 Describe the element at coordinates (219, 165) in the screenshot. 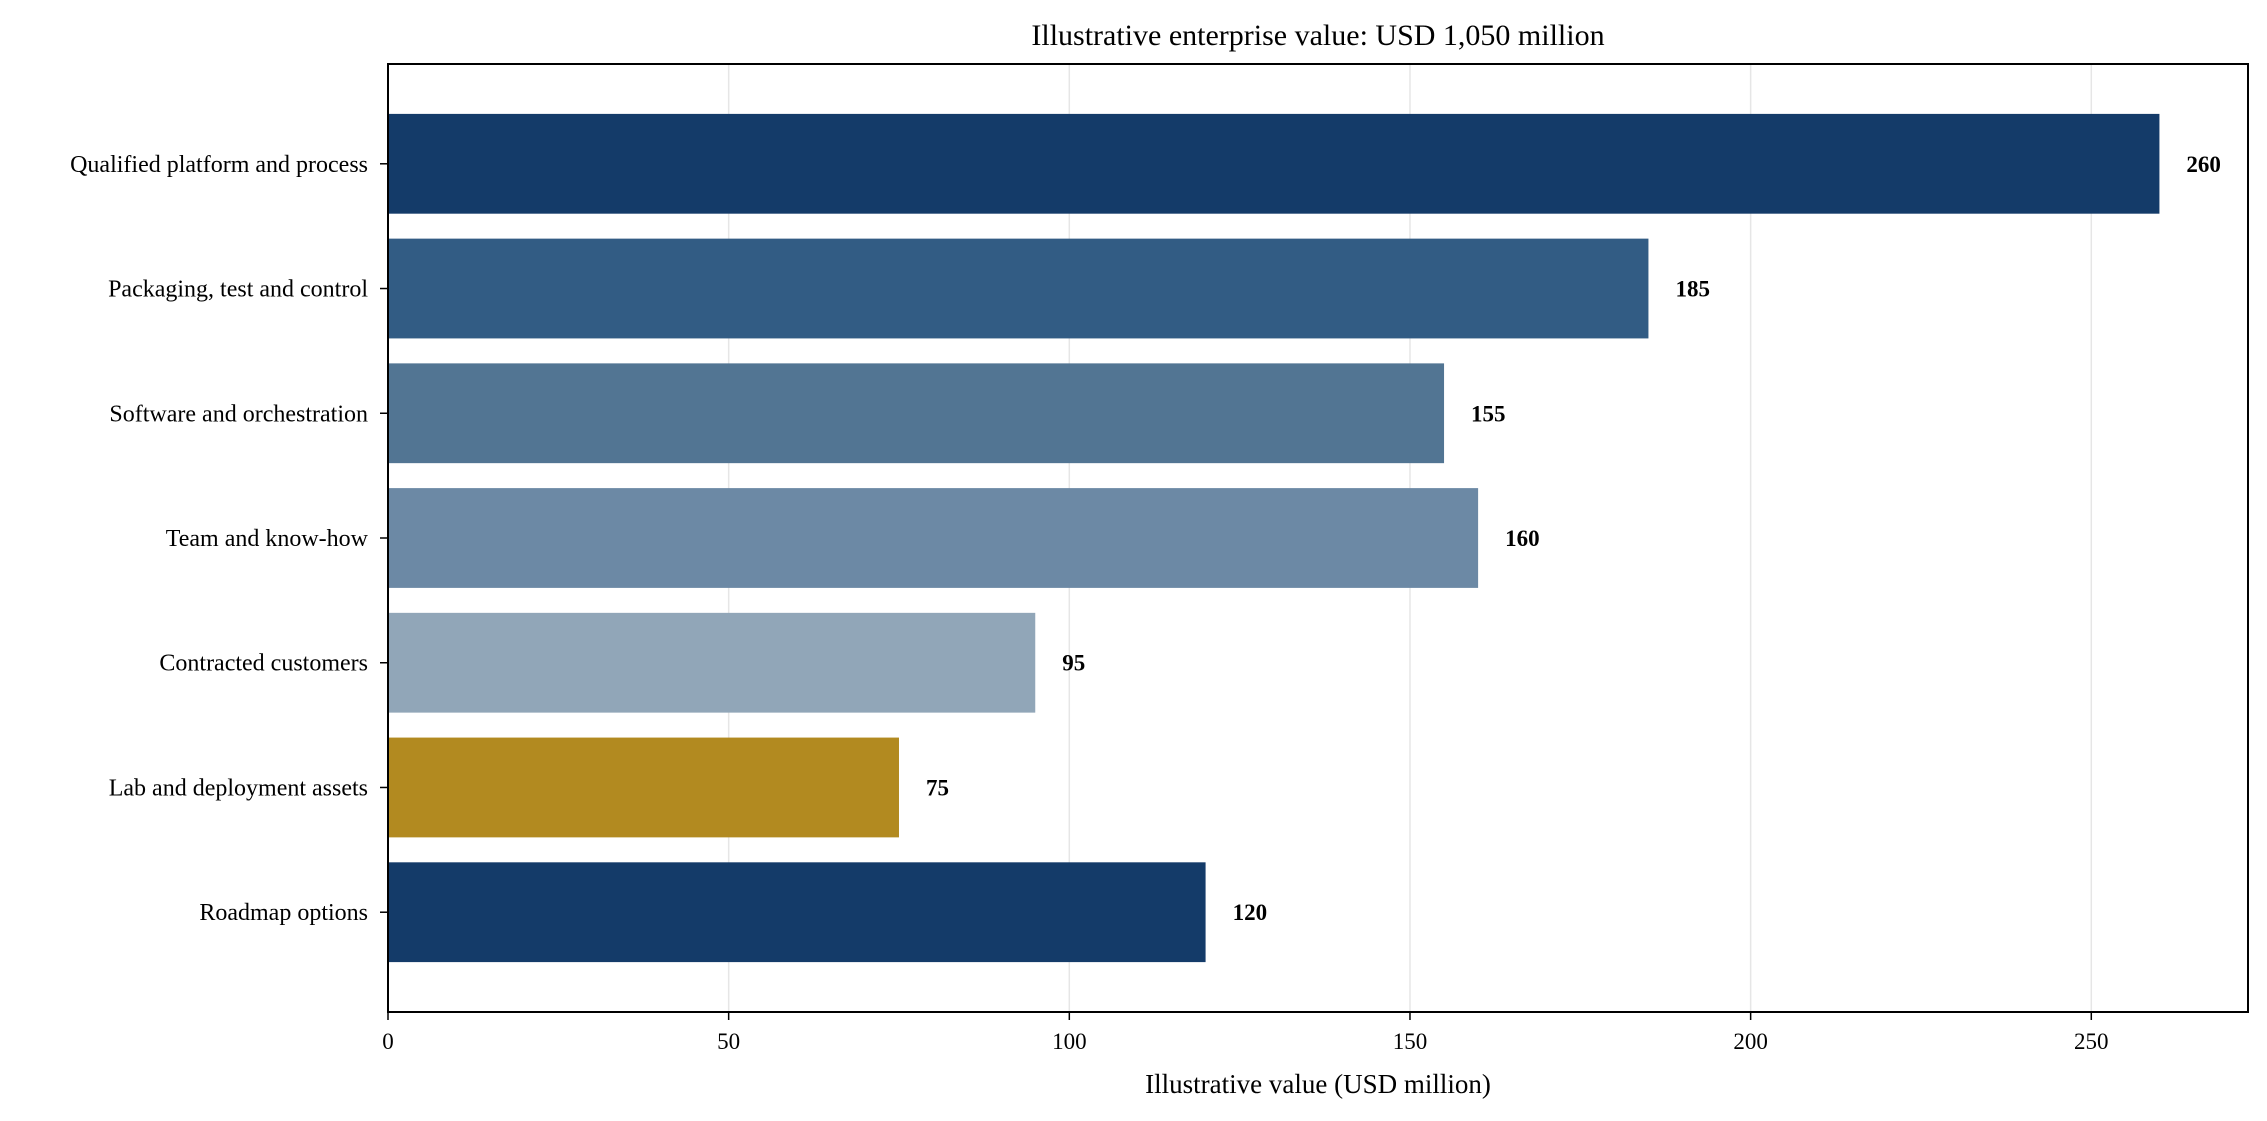

I see `category-label: Qualified platform and process` at that location.